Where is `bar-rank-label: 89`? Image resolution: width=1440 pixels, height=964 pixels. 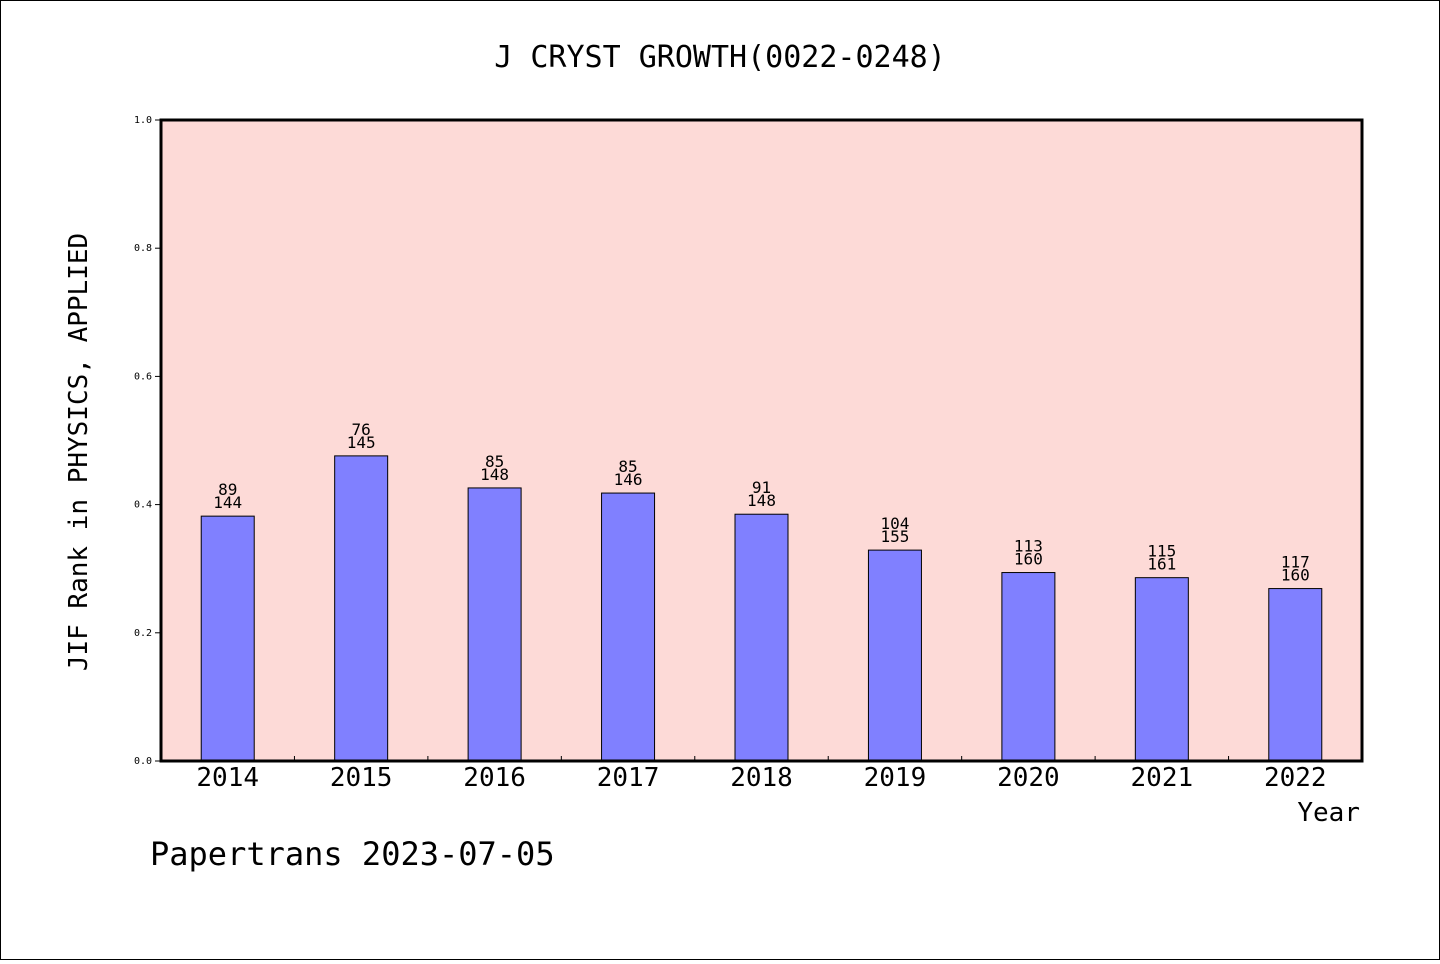 bar-rank-label: 89 is located at coordinates (227, 489).